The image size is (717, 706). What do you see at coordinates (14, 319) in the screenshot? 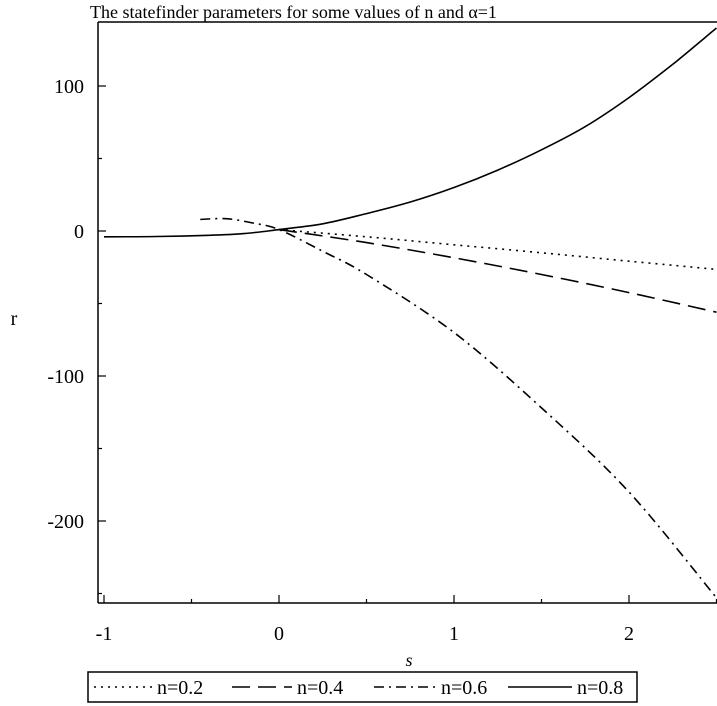
I see `y-axis-label: r` at bounding box center [14, 319].